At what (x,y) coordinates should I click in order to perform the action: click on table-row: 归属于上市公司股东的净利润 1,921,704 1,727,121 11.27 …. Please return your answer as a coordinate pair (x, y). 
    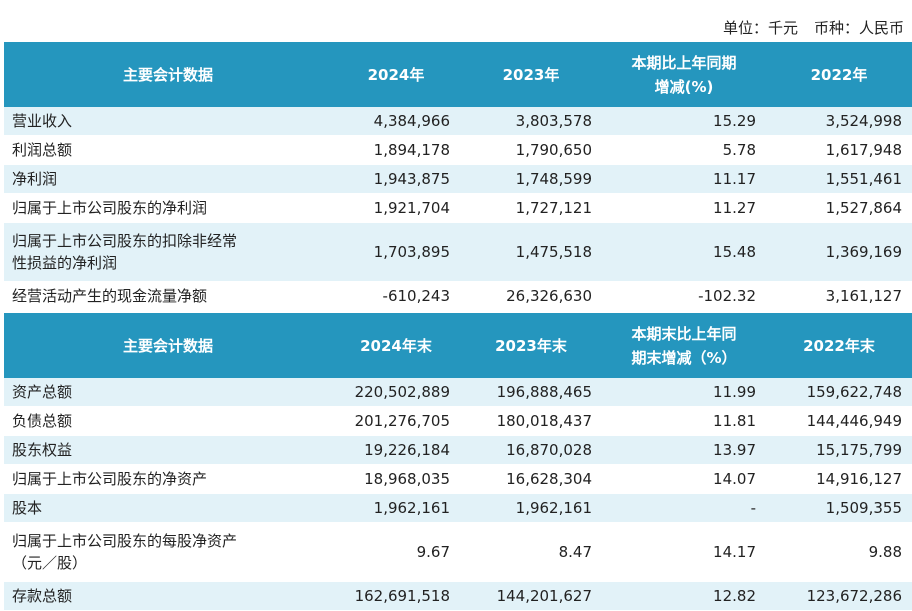
    Looking at the image, I should click on (458, 208).